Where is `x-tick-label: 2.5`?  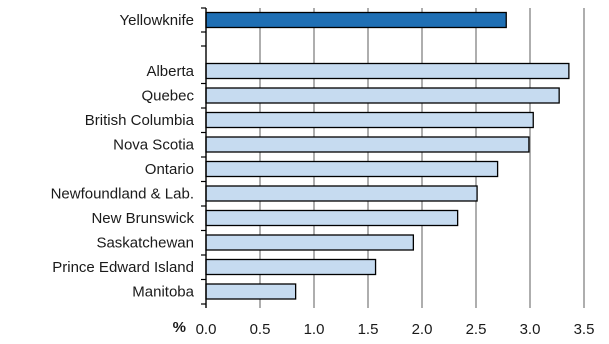
x-tick-label: 2.5 is located at coordinates (476, 329).